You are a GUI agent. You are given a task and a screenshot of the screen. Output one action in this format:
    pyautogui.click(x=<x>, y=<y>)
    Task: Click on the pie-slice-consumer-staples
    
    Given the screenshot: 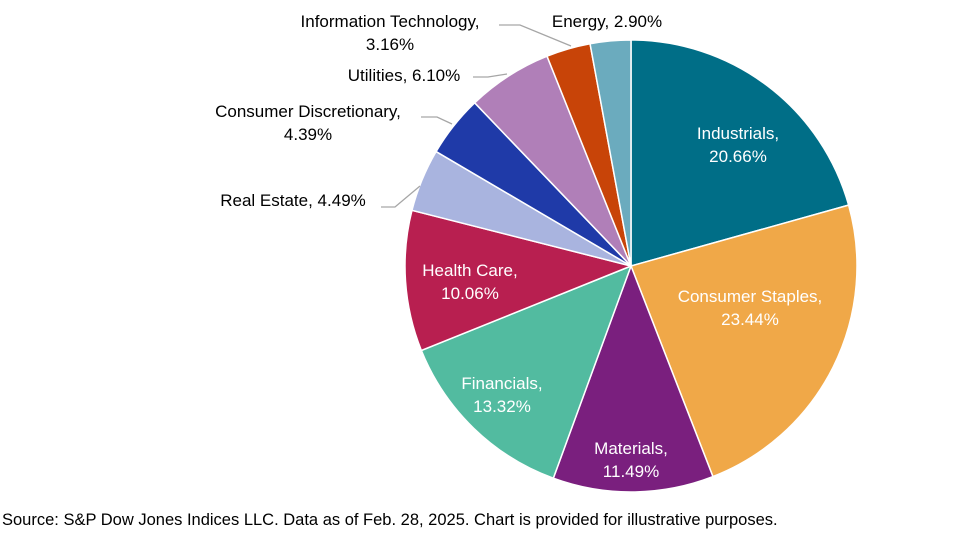 What is the action you would take?
    pyautogui.click(x=744, y=341)
    